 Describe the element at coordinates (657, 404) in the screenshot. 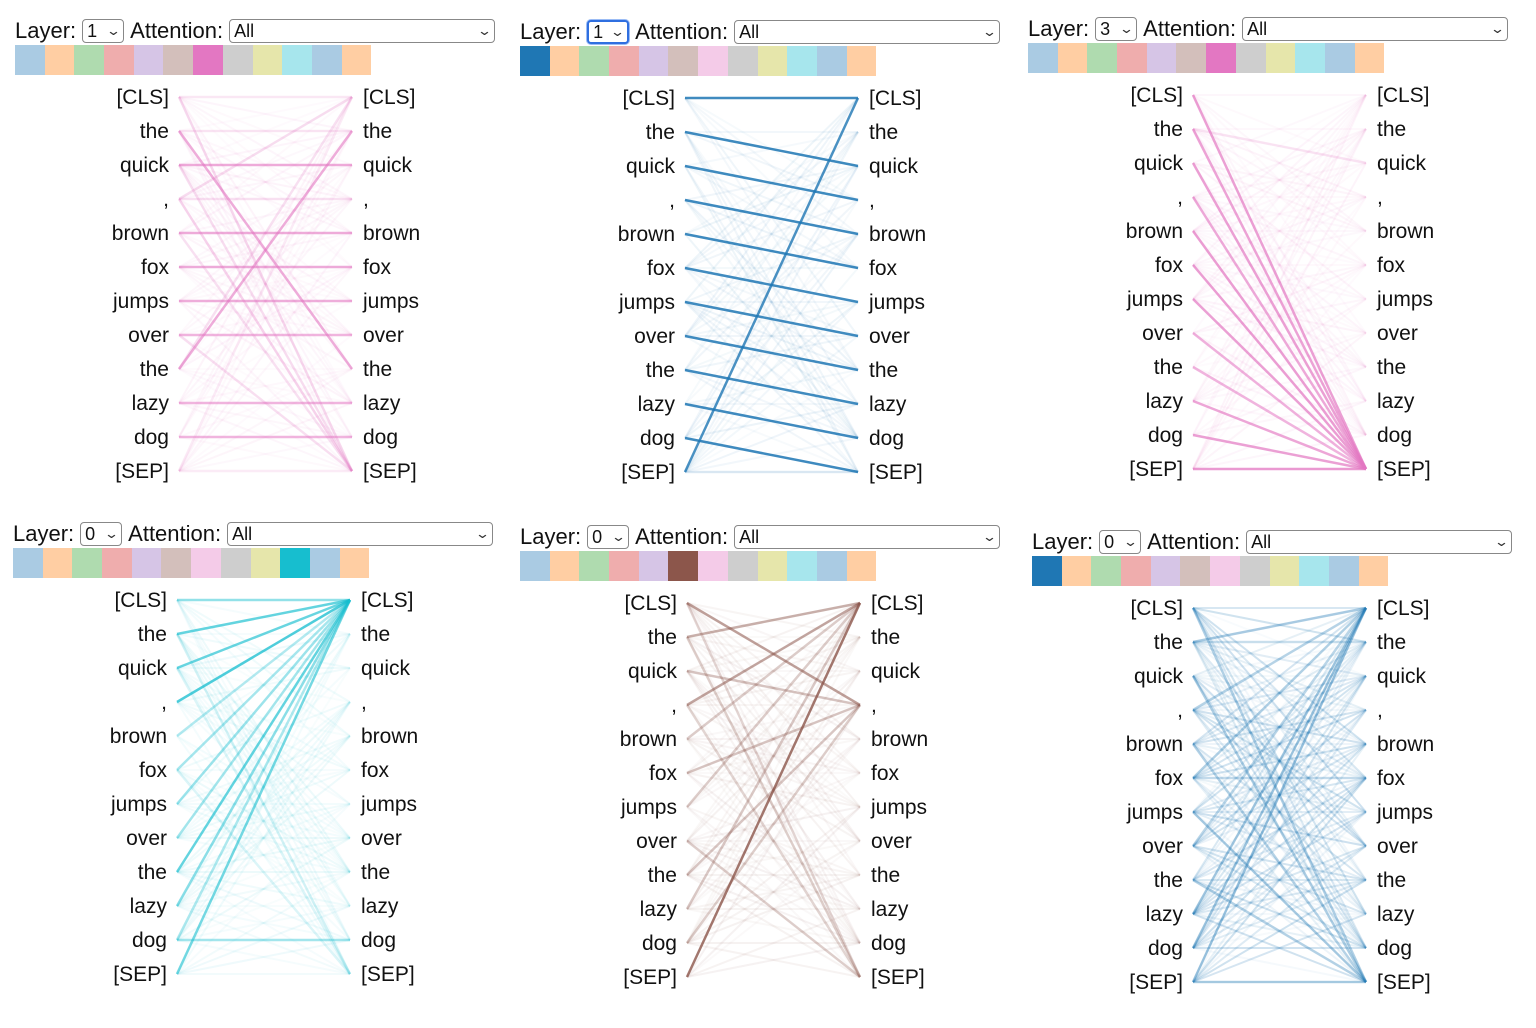

I see `left-token: lazy` at that location.